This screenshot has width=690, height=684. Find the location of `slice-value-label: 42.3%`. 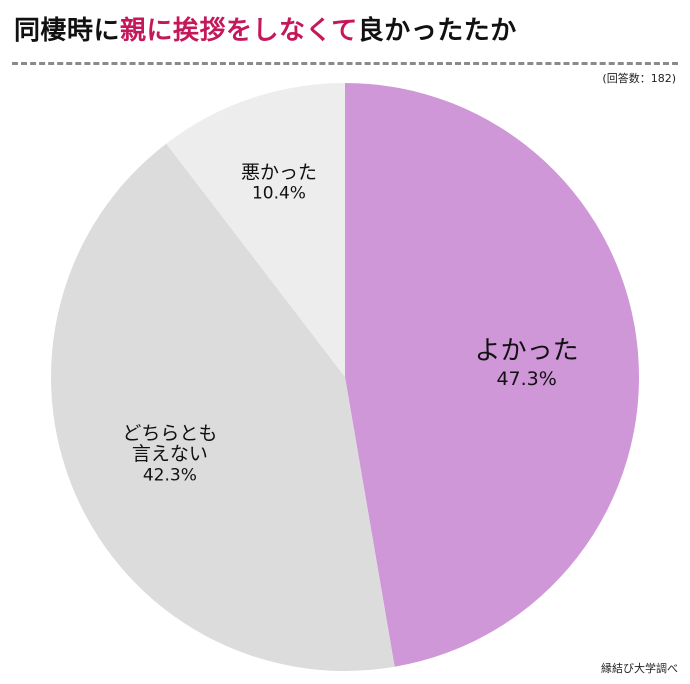

slice-value-label: 42.3% is located at coordinates (170, 475).